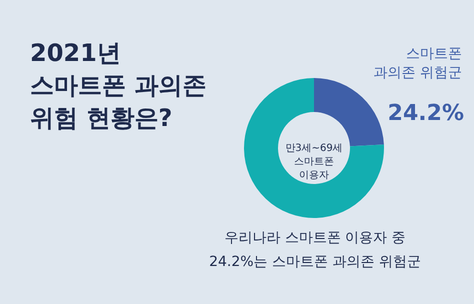  Describe the element at coordinates (314, 162) in the screenshot. I see `text: 만3세~69세 스마트폰 이용자` at that location.